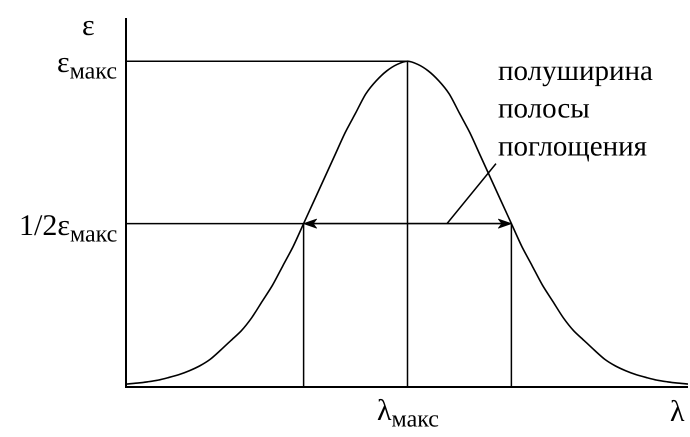 This screenshot has height=437, width=690. What do you see at coordinates (88, 25) in the screenshot?
I see `y-axis-title: ε` at bounding box center [88, 25].